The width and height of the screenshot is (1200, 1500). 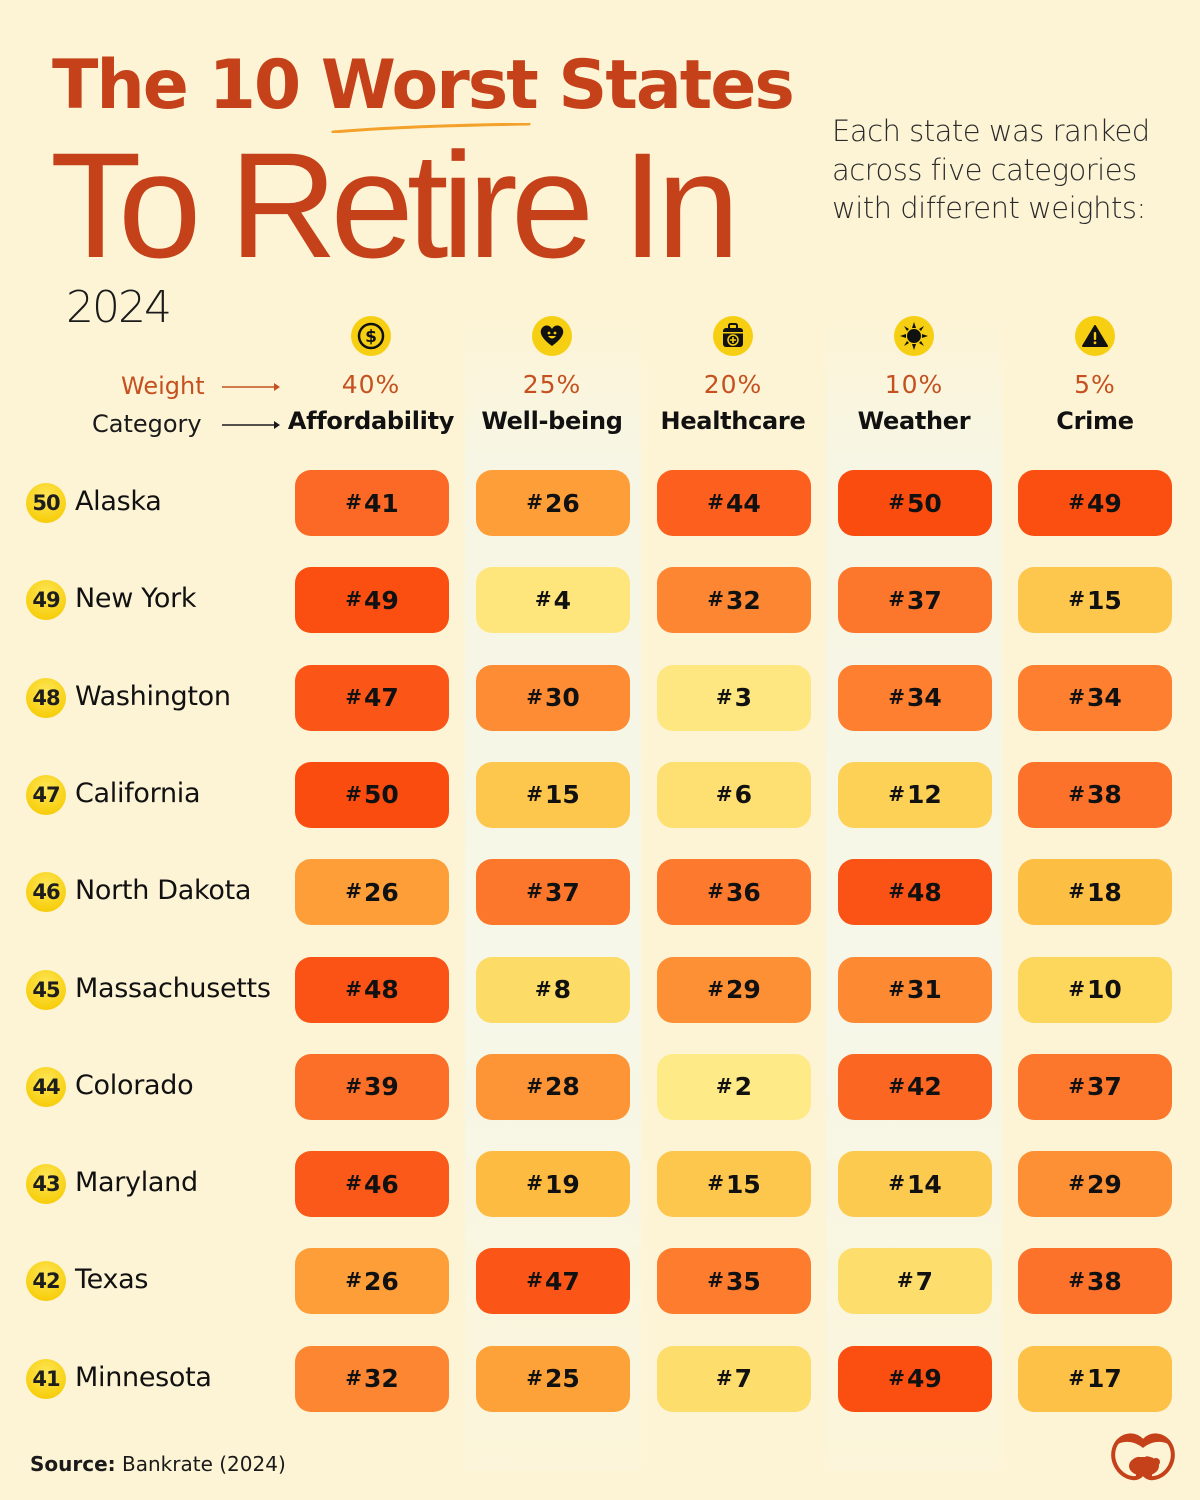 I want to click on rank-cell-weather: #7, so click(x=915, y=1281).